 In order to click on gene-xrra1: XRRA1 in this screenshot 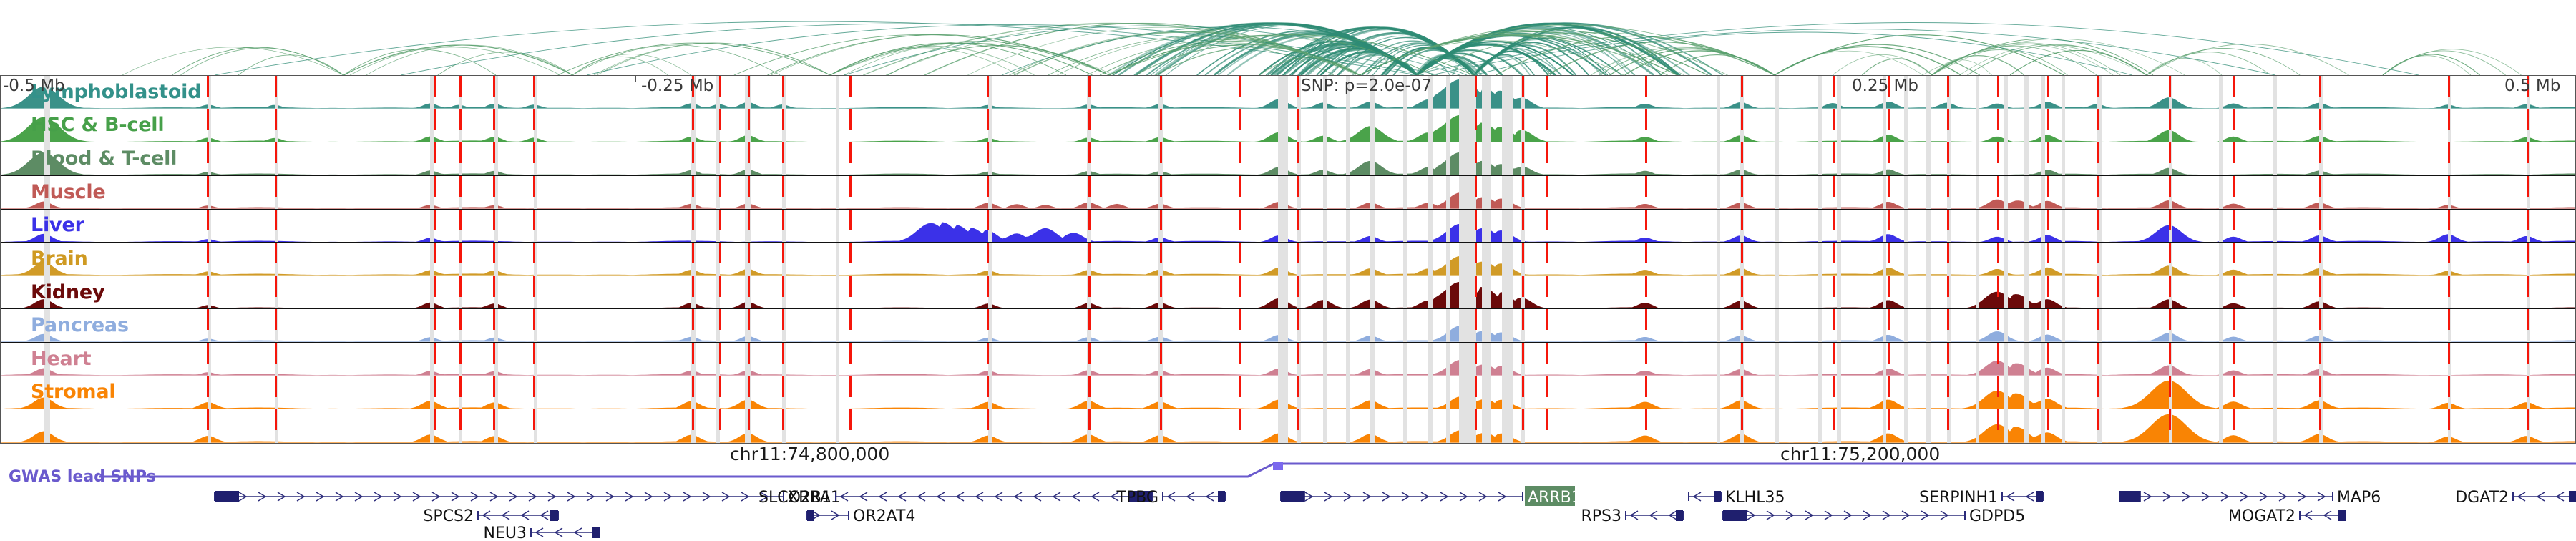, I will do `click(527, 498)`.